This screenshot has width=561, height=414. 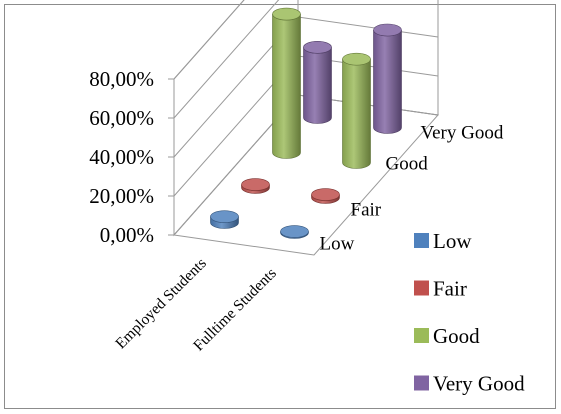 I want to click on cylinder-very-good-fulltime-students, so click(x=387, y=78).